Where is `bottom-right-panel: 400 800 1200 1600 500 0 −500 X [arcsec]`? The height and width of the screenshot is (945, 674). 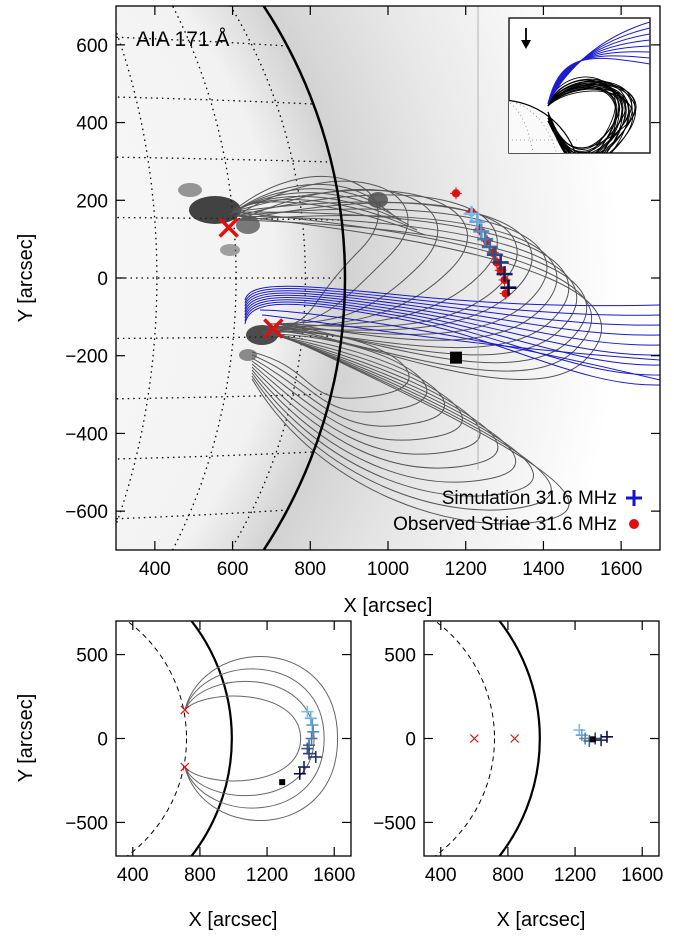 bottom-right-panel: 400 800 1200 1600 500 0 −500 X [arcsec] is located at coordinates (518, 775).